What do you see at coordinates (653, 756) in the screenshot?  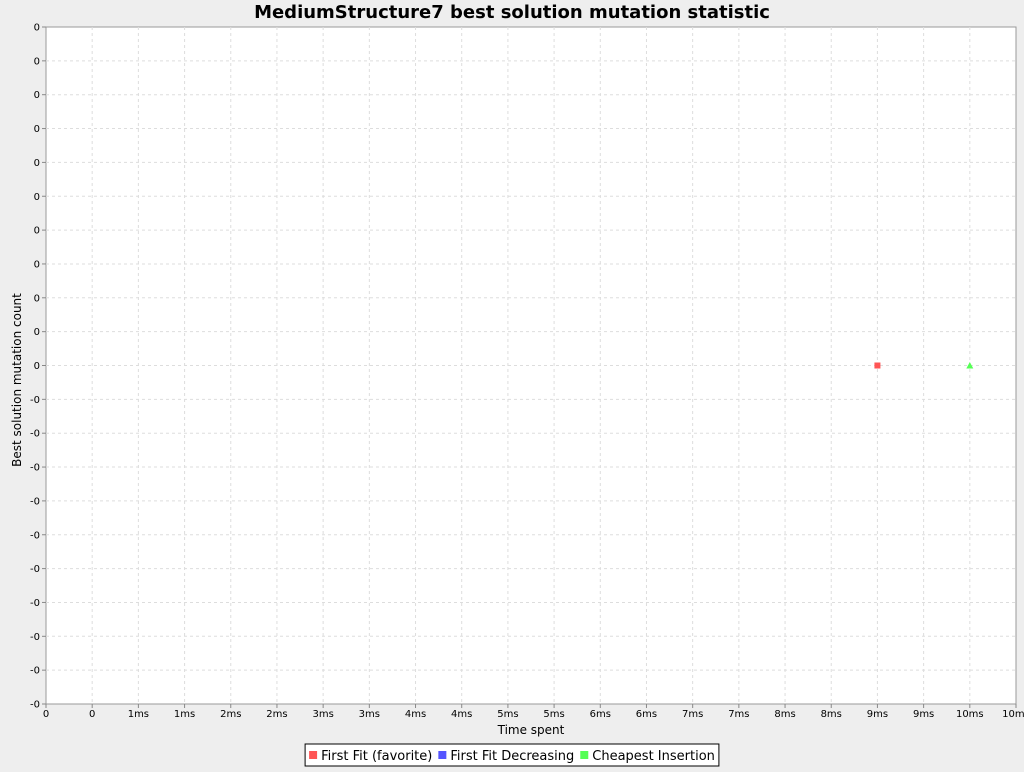 I see `legend-label: Cheapest Insertion` at bounding box center [653, 756].